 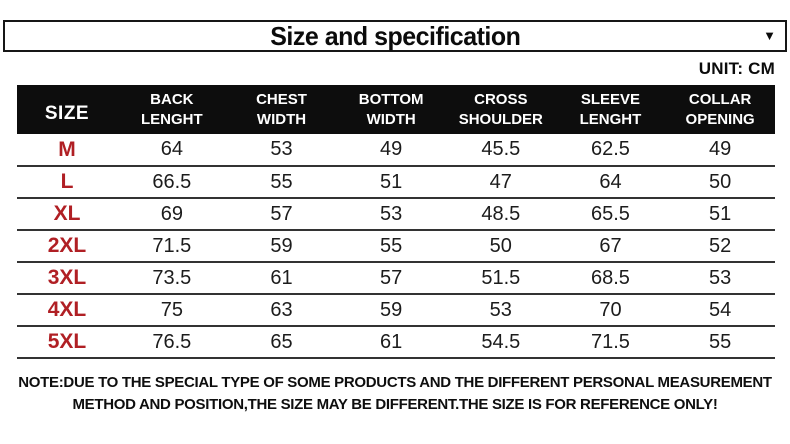 I want to click on cell-back-lenght: 73.5, so click(x=172, y=278).